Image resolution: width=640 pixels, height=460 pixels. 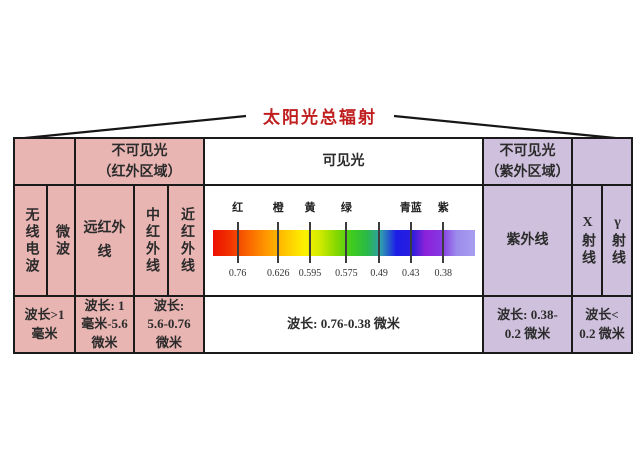 I want to click on spectrum-boundary-value: 0.43, so click(x=411, y=273).